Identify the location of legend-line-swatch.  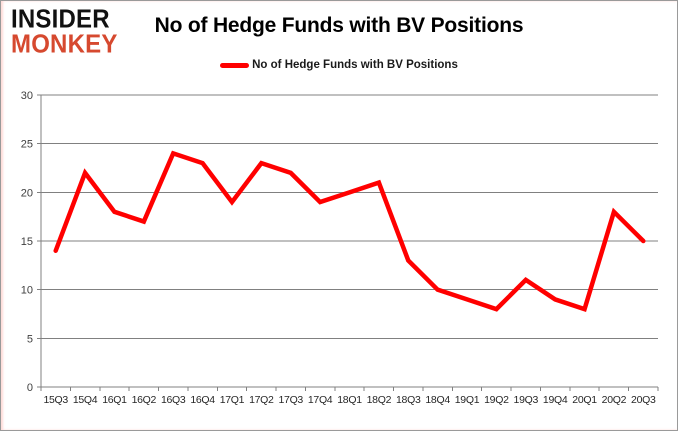
(235, 65).